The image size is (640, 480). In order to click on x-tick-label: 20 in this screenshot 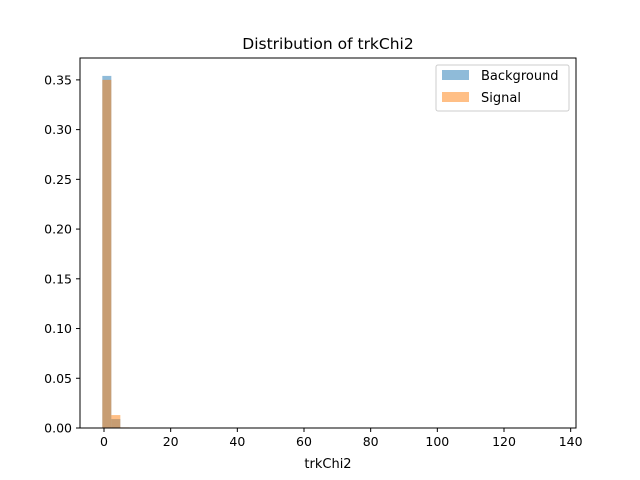, I will do `click(171, 441)`.